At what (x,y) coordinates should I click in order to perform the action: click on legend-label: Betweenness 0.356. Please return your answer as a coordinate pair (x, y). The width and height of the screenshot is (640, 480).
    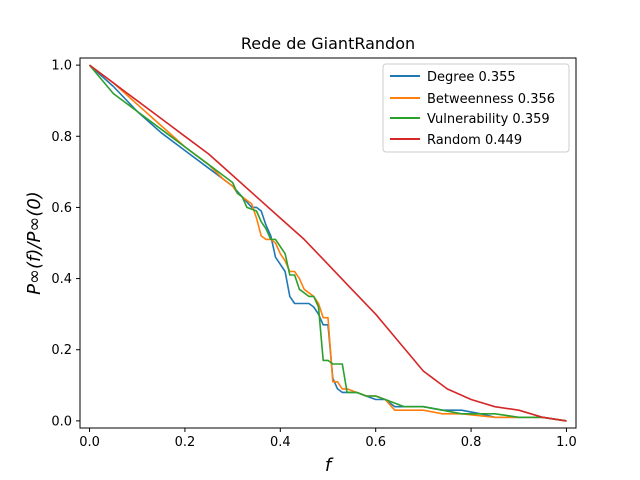
    Looking at the image, I should click on (491, 99).